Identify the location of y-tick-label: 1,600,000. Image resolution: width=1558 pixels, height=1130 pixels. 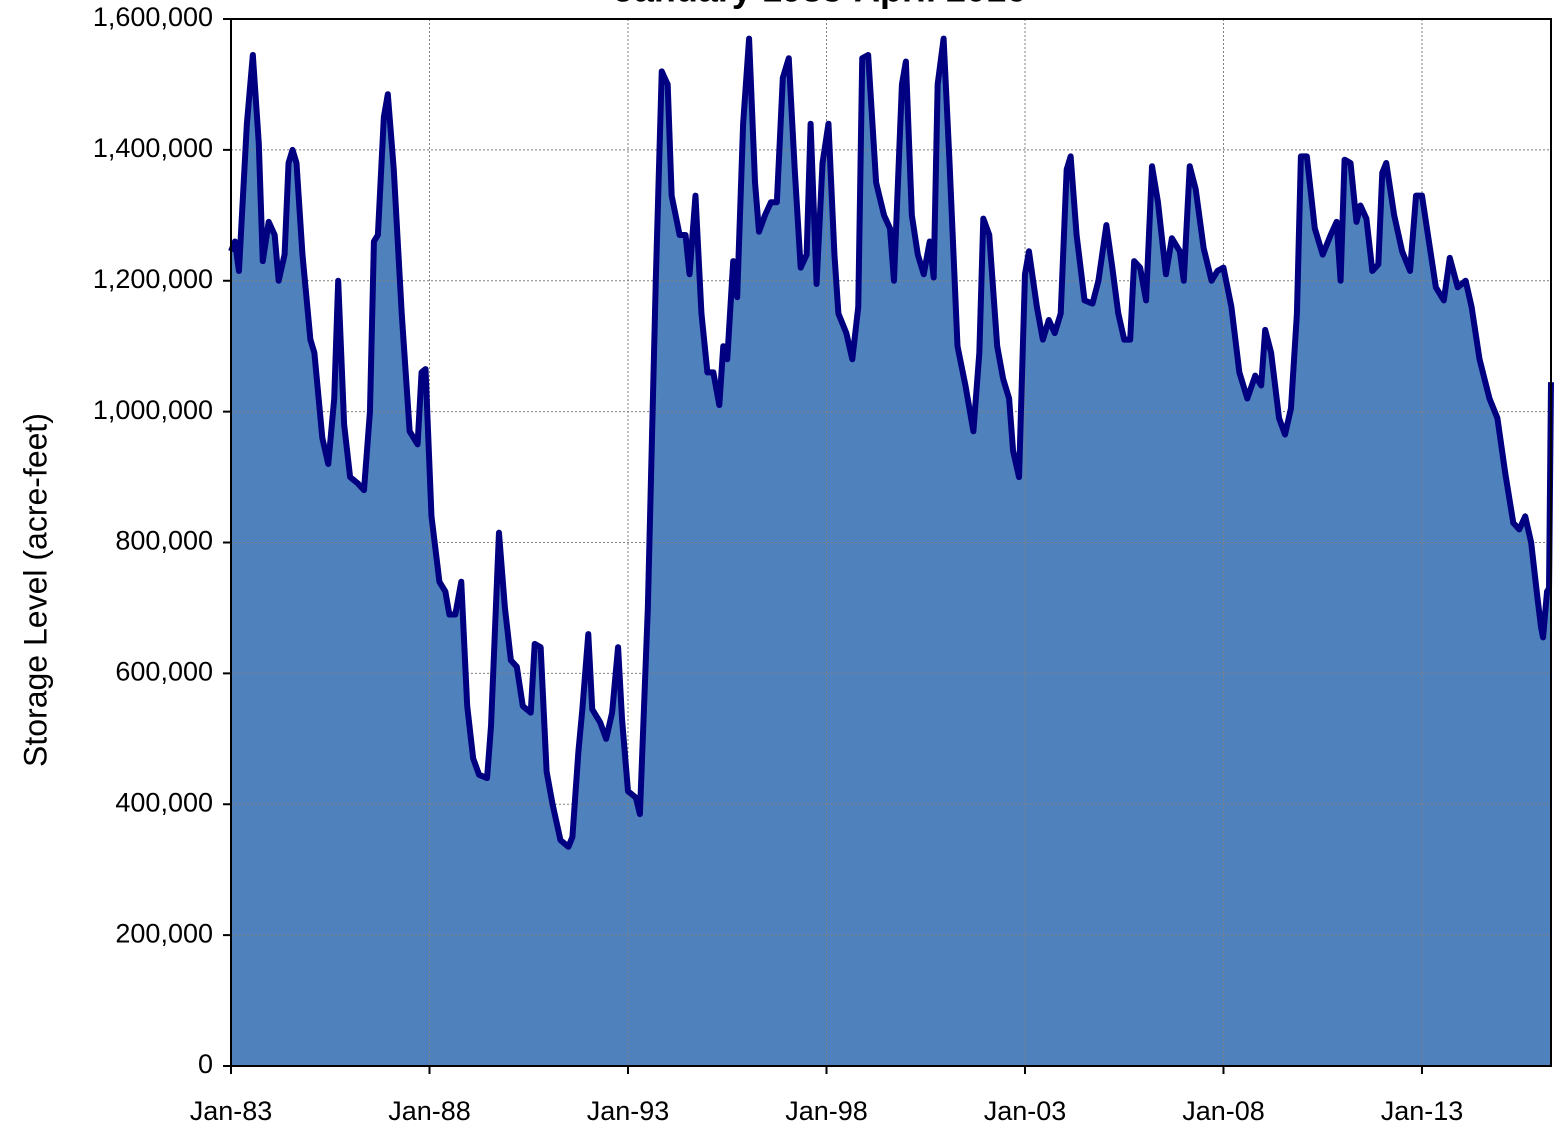
(153, 17).